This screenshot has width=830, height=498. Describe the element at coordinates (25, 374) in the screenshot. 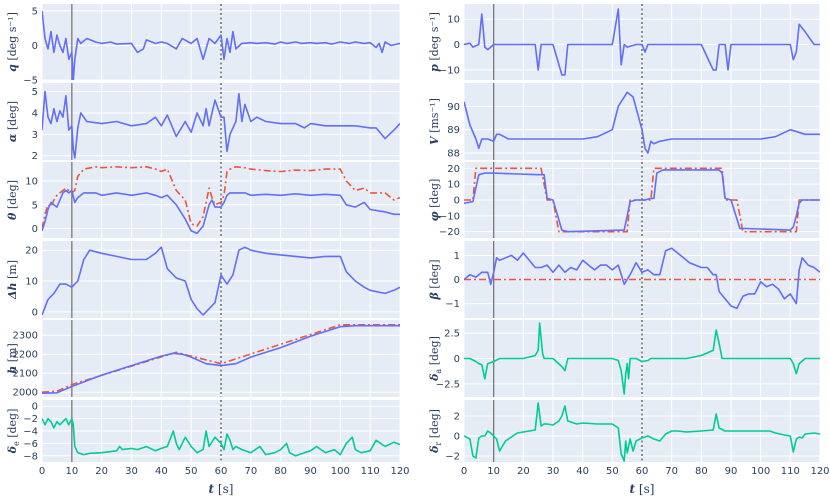

I see `y-tick-label: 2100` at that location.